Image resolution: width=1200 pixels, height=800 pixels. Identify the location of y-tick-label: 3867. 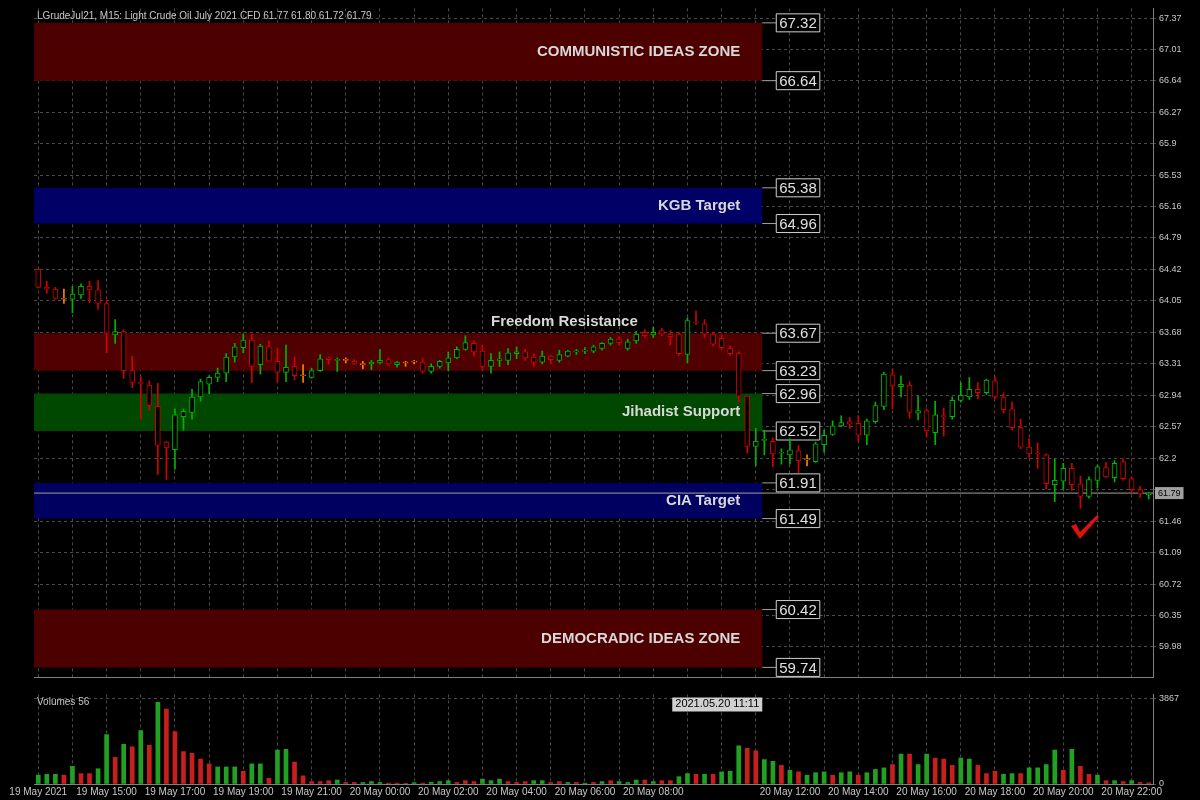
(1169, 697).